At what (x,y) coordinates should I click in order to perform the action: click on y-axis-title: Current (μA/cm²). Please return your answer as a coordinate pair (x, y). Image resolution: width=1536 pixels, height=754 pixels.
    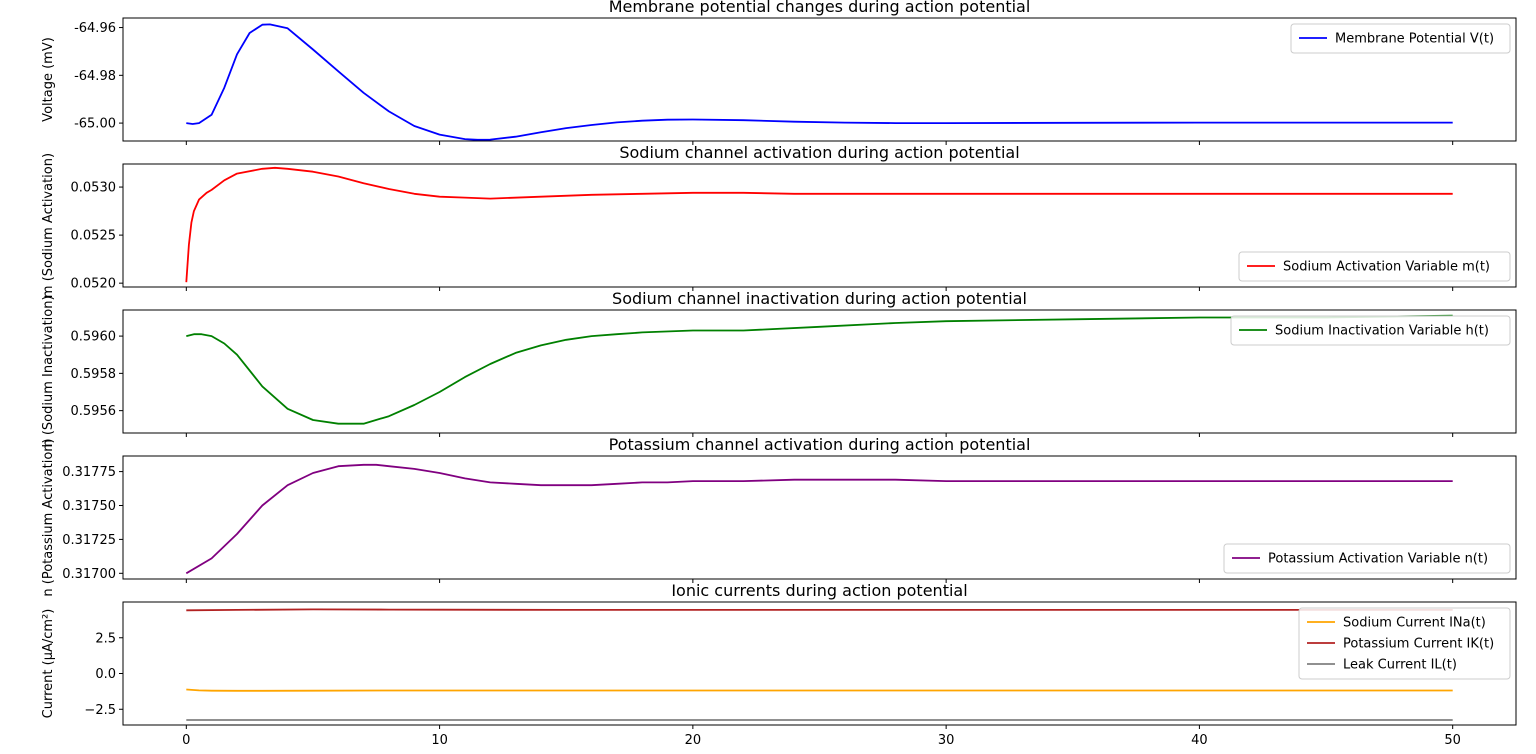
    Looking at the image, I should click on (48, 664).